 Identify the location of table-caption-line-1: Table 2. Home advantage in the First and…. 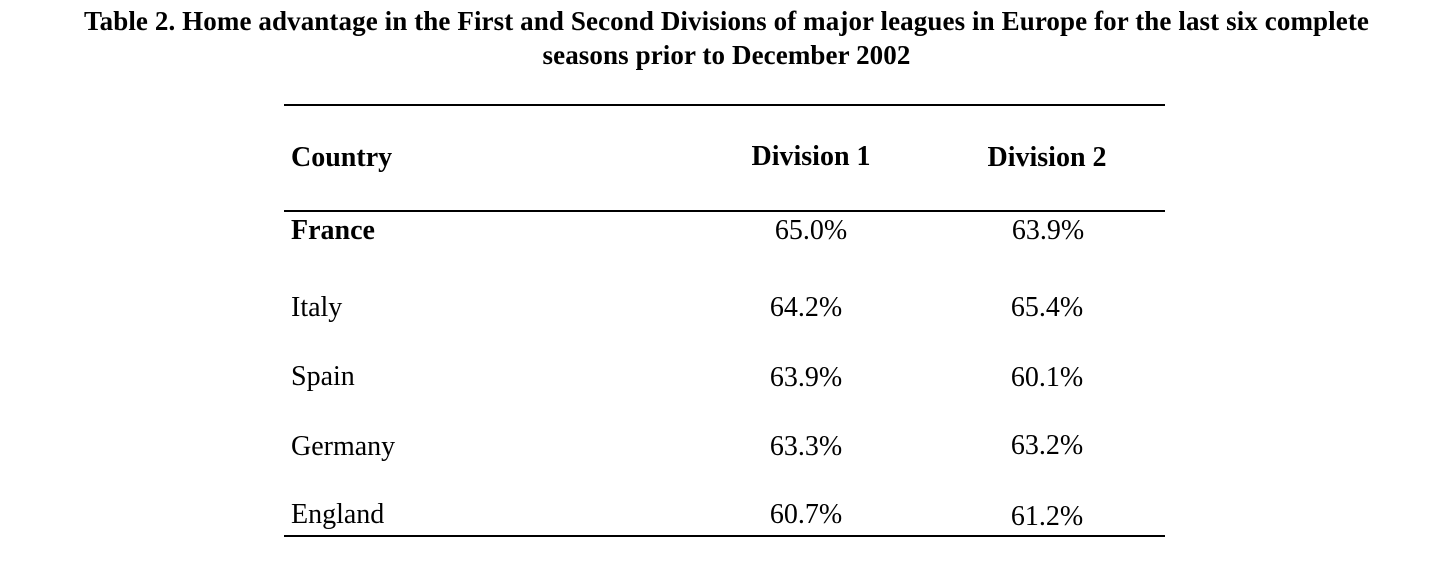
(726, 21).